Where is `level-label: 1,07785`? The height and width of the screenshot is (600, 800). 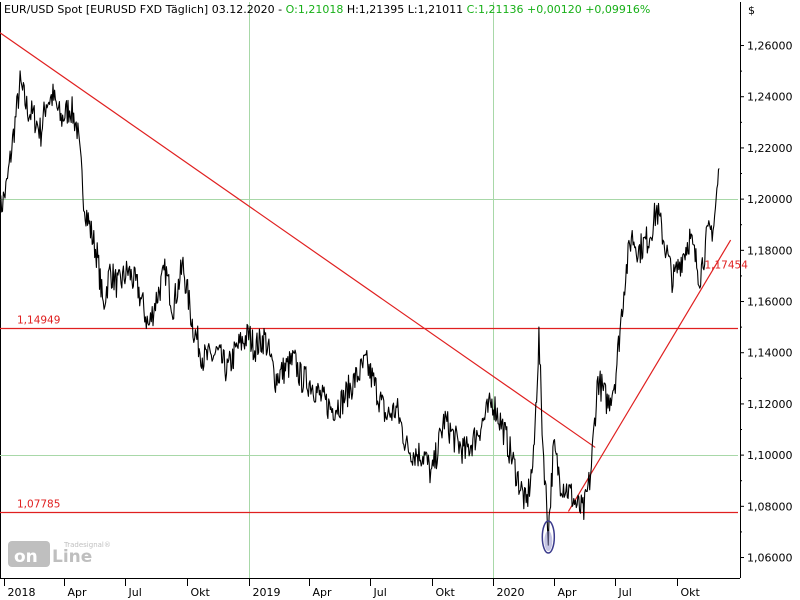
level-label: 1,07785 is located at coordinates (38, 505).